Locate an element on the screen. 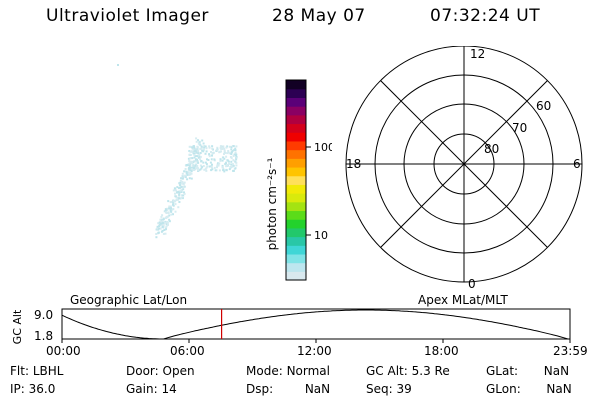  status-seq-label: Seq: is located at coordinates (379, 389).